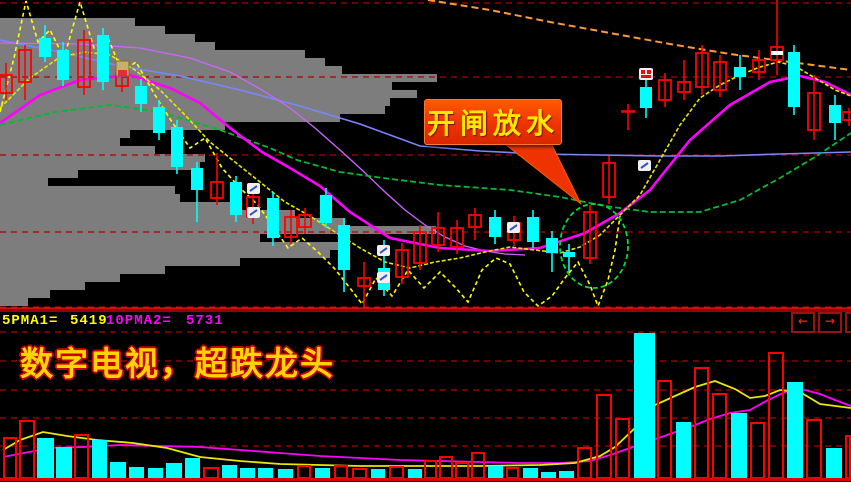  I want to click on callout-text: 开闸放水, so click(492, 124).